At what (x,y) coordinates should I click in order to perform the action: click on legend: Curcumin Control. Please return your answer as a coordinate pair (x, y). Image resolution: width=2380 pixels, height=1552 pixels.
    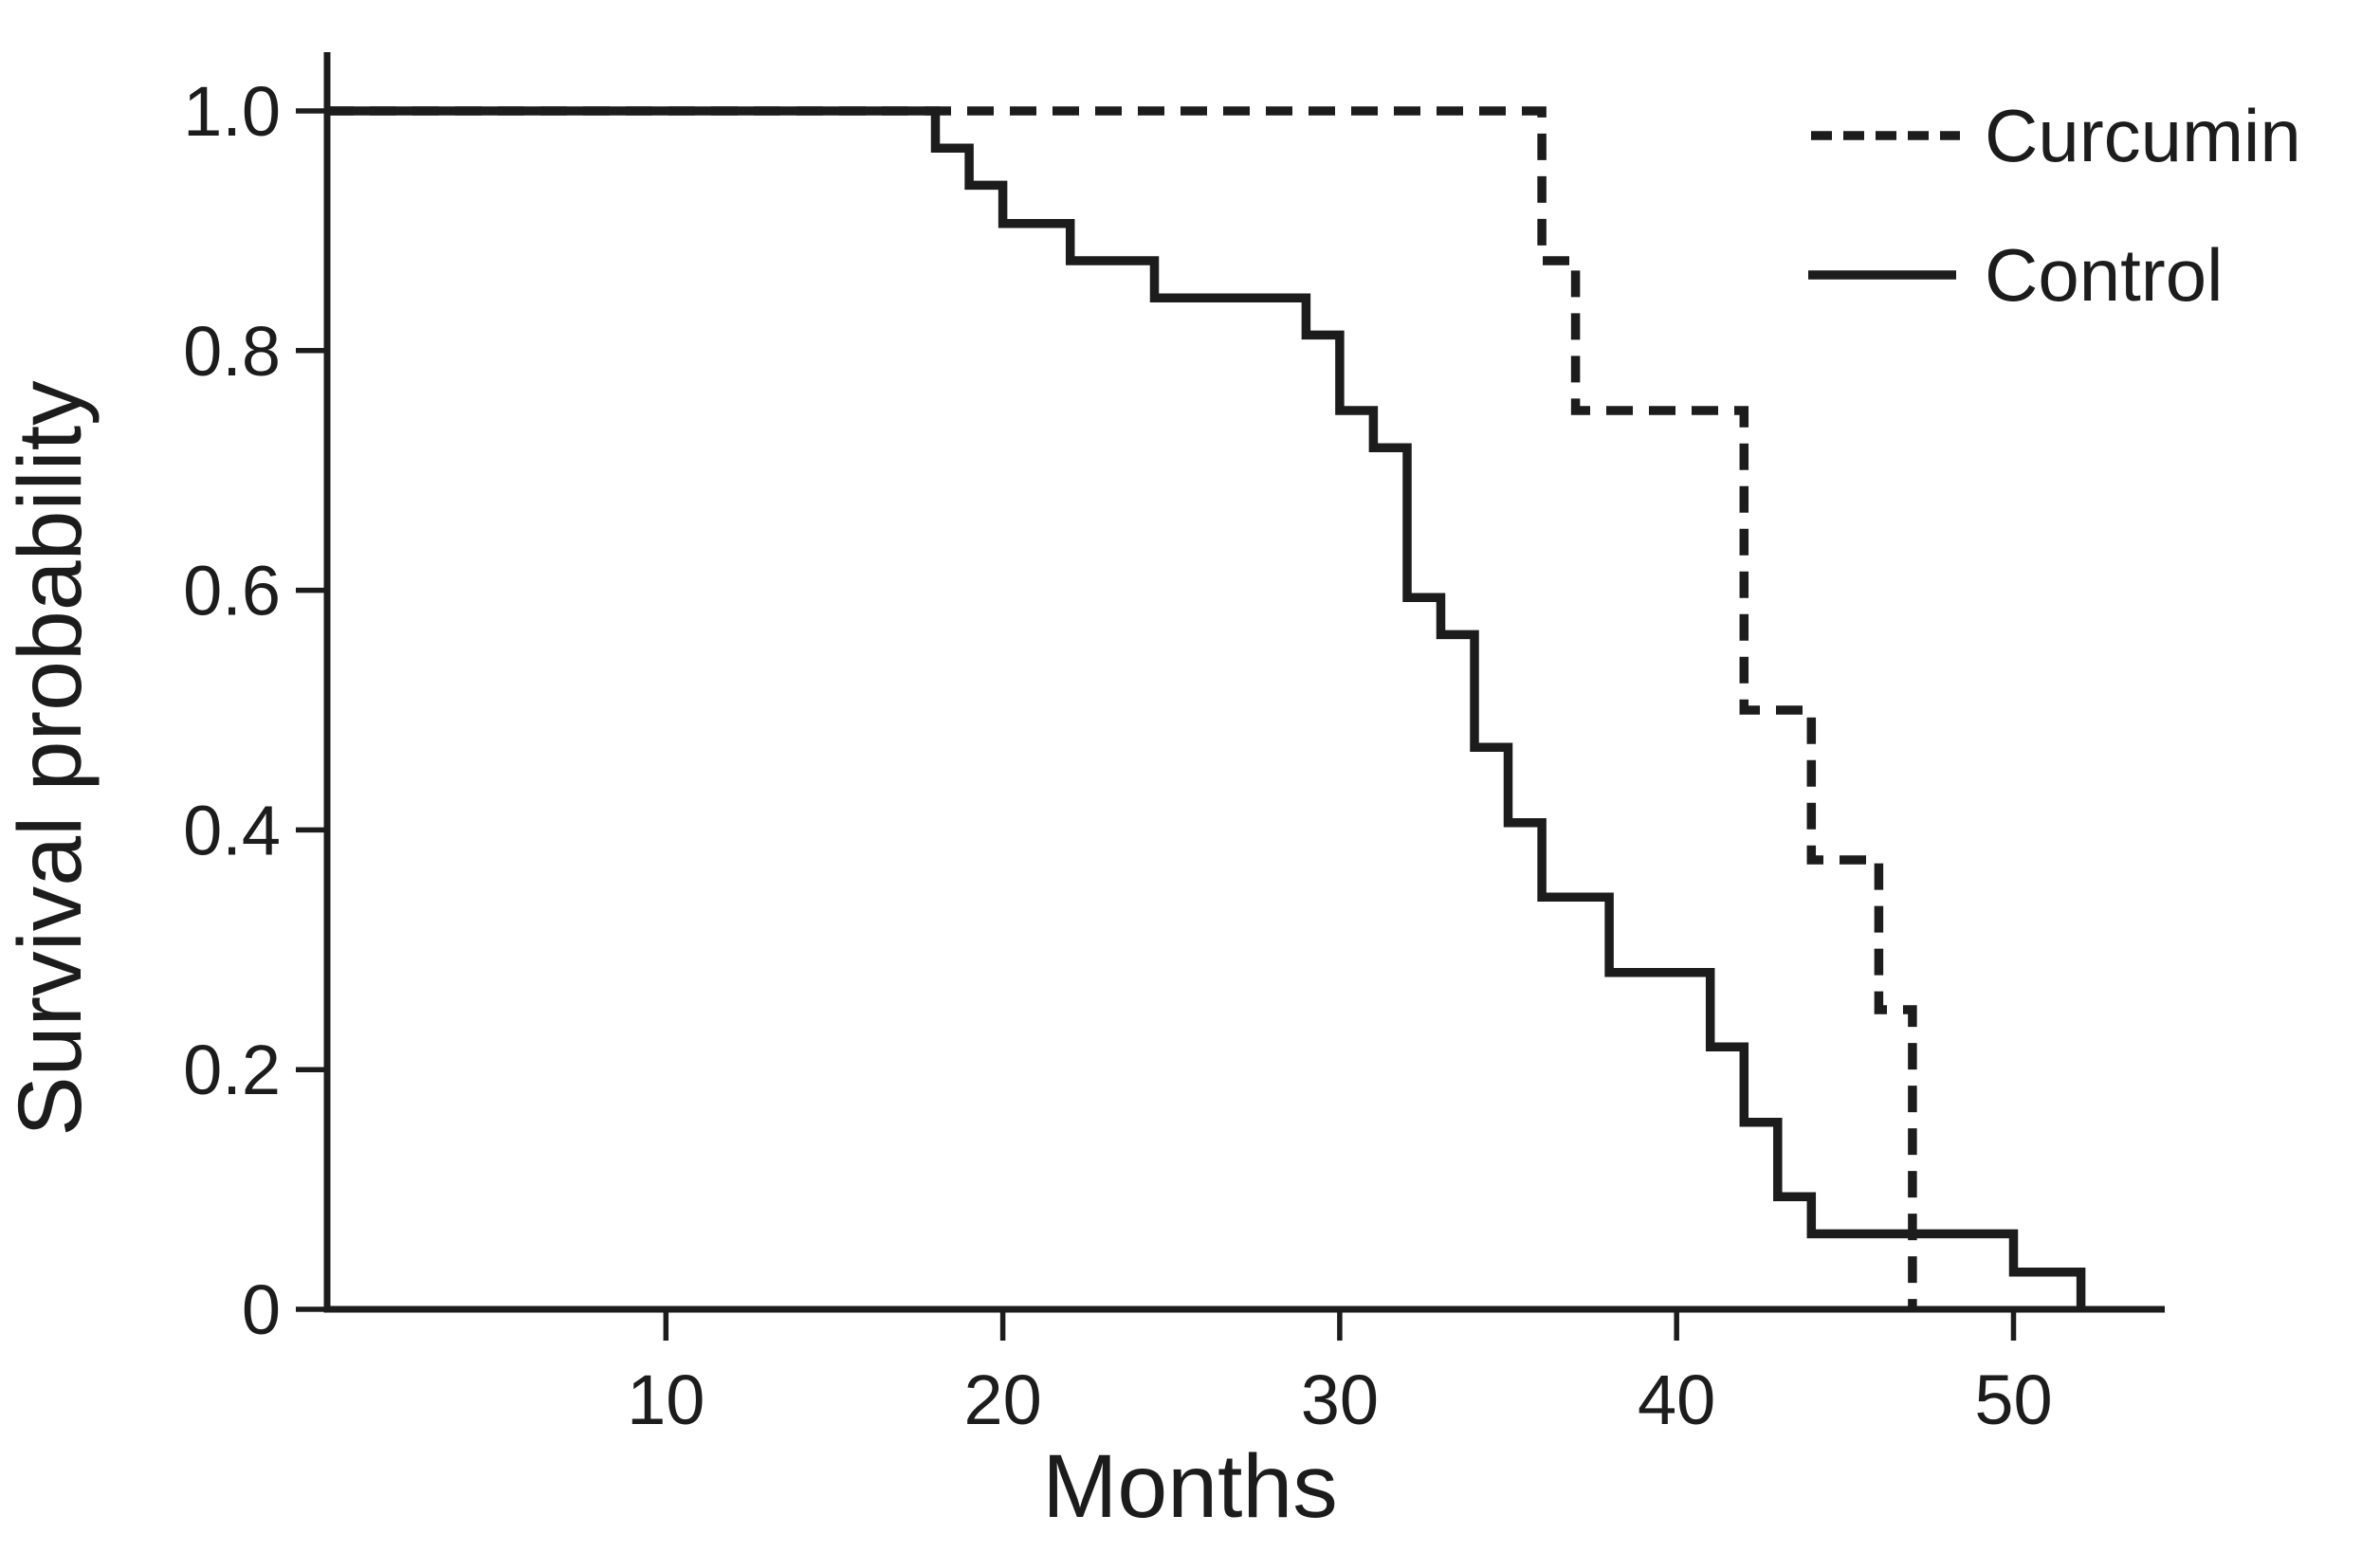
    Looking at the image, I should click on (2054, 206).